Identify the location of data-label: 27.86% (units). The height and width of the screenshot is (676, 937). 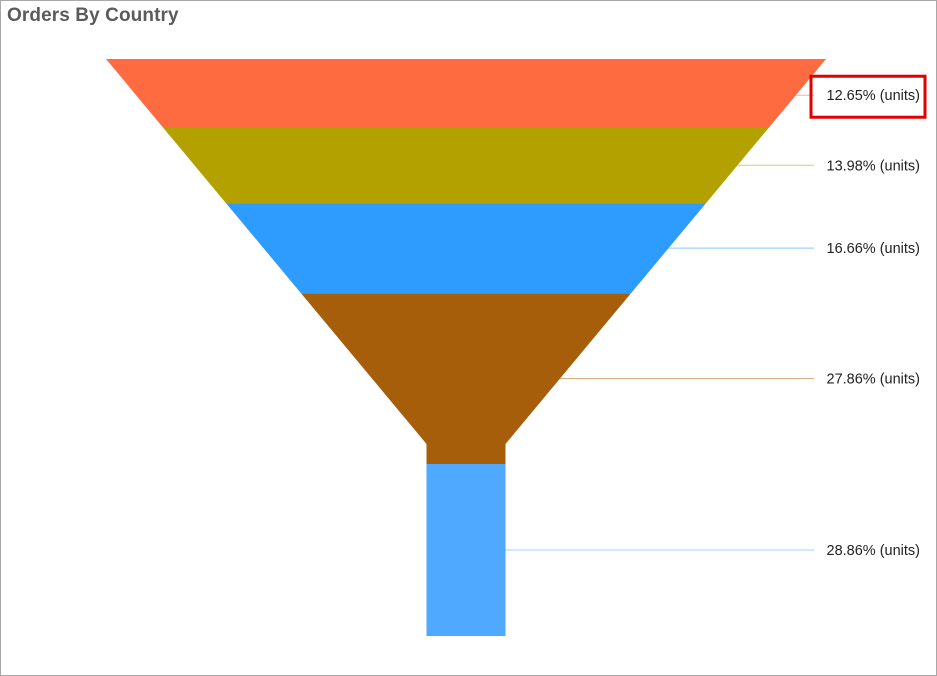
(874, 380).